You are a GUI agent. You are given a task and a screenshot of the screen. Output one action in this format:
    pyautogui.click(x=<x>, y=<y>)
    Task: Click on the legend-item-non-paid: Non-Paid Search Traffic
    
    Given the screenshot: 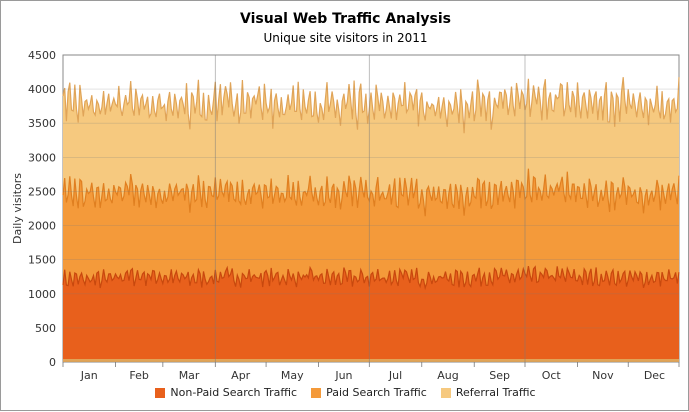 What is the action you would take?
    pyautogui.click(x=226, y=392)
    